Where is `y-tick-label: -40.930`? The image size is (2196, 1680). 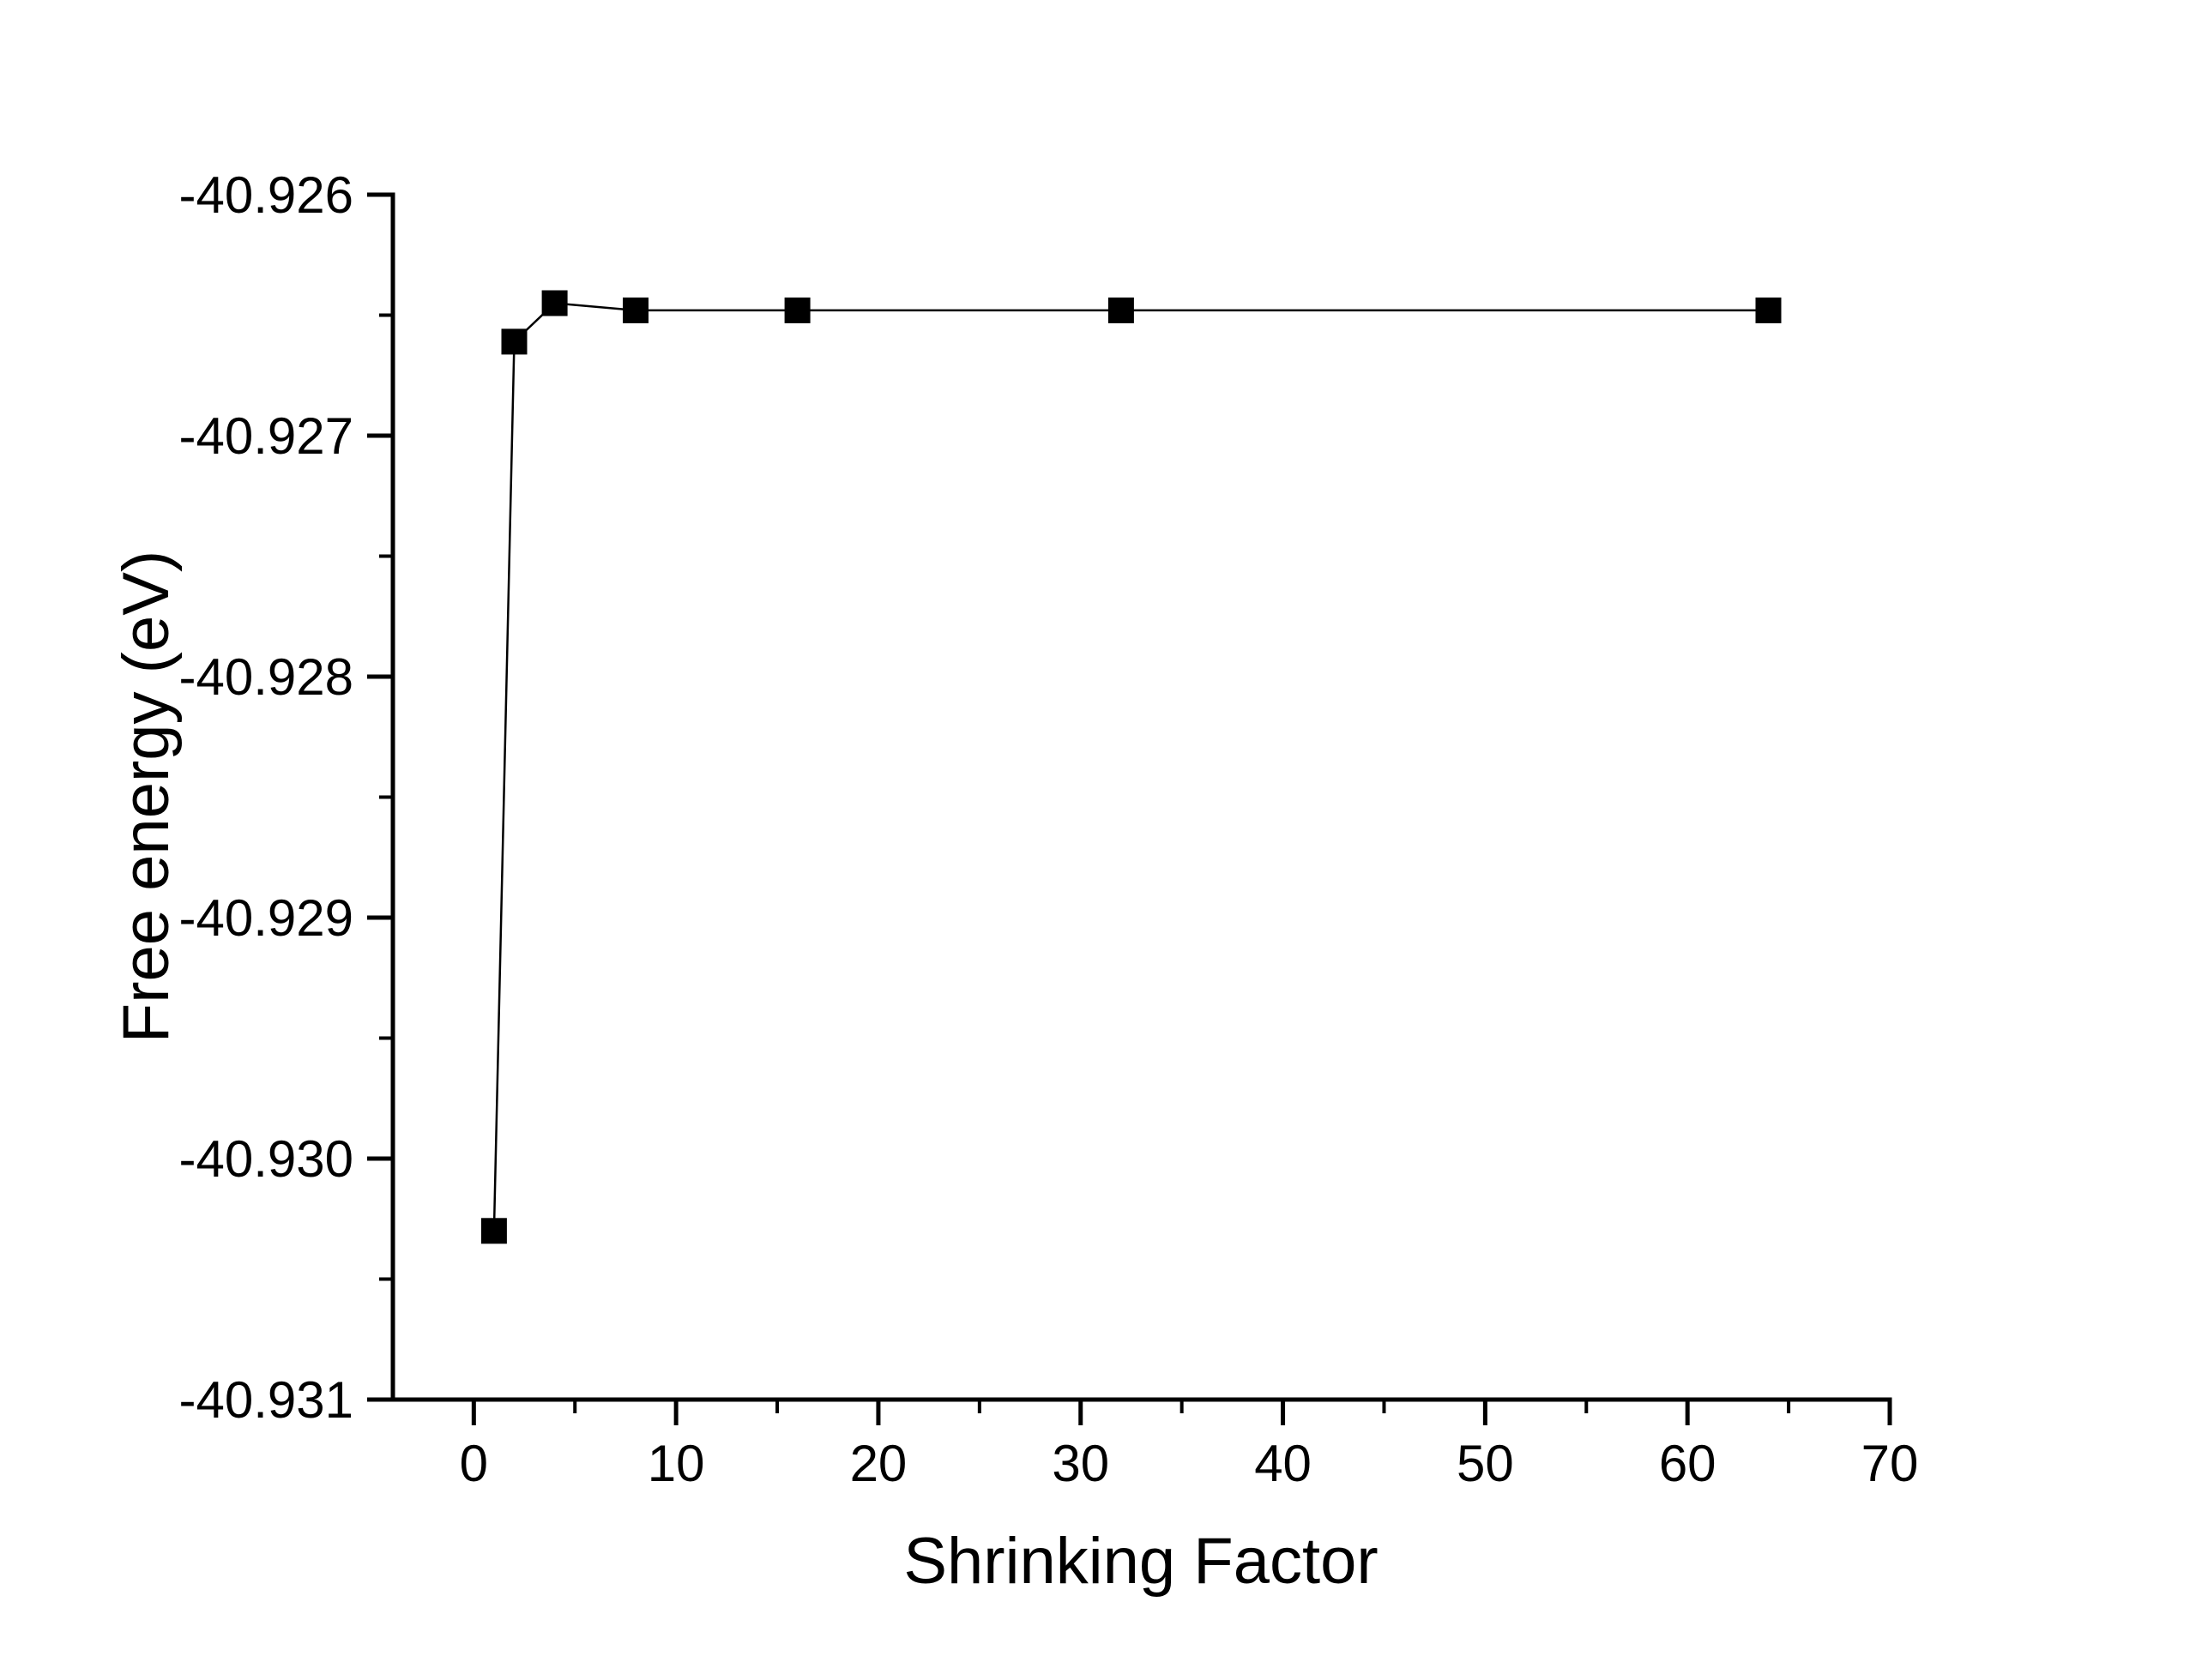 y-tick-label: -40.930 is located at coordinates (266, 1159).